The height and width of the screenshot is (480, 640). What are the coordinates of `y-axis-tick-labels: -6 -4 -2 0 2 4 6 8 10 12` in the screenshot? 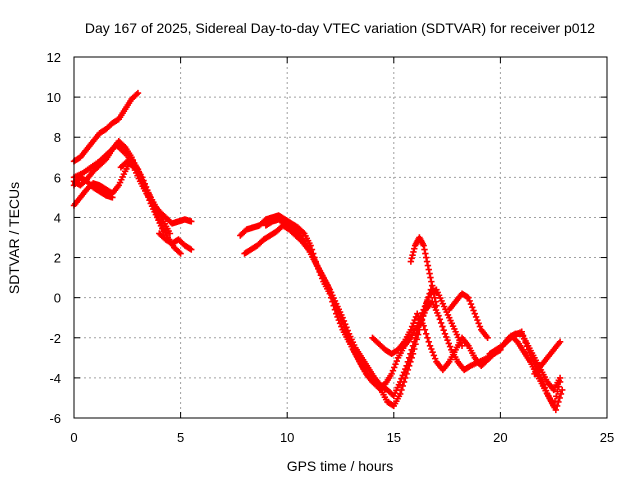 It's located at (54, 238).